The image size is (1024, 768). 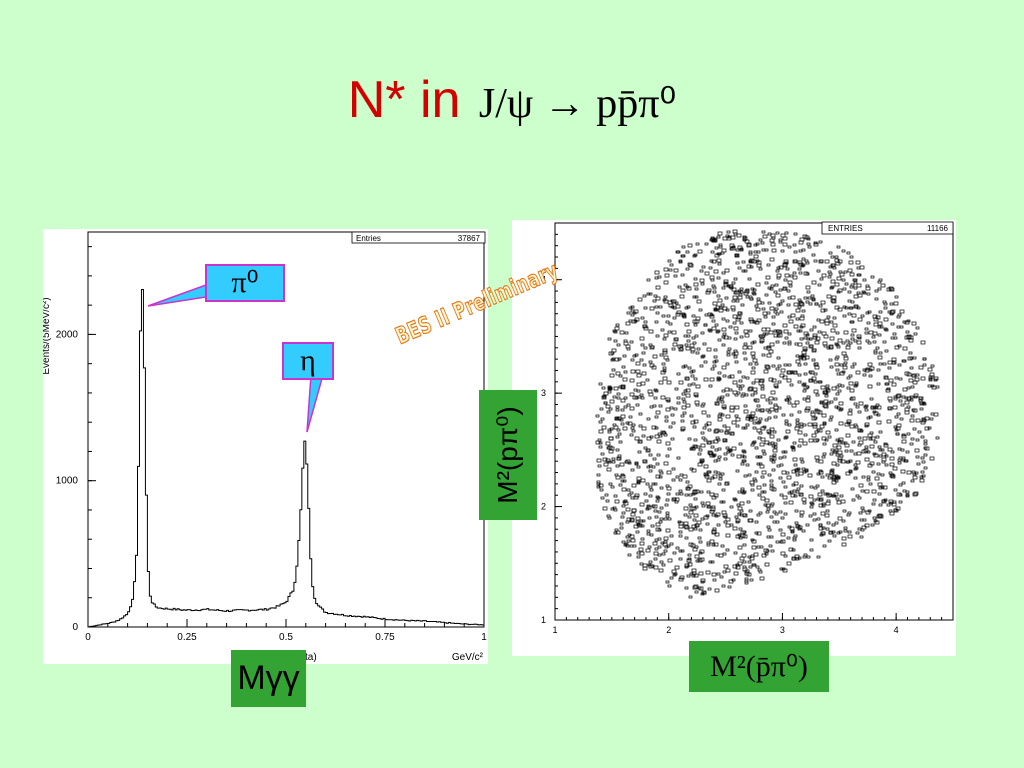 I want to click on hist-stats-label: Entries, so click(x=368, y=238).